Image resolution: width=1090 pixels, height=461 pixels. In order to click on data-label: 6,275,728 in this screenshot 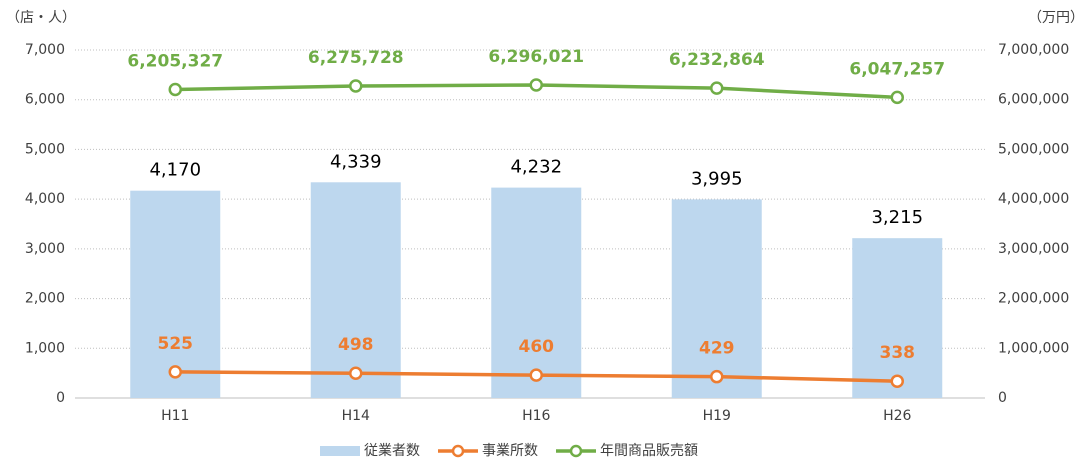, I will do `click(356, 58)`.